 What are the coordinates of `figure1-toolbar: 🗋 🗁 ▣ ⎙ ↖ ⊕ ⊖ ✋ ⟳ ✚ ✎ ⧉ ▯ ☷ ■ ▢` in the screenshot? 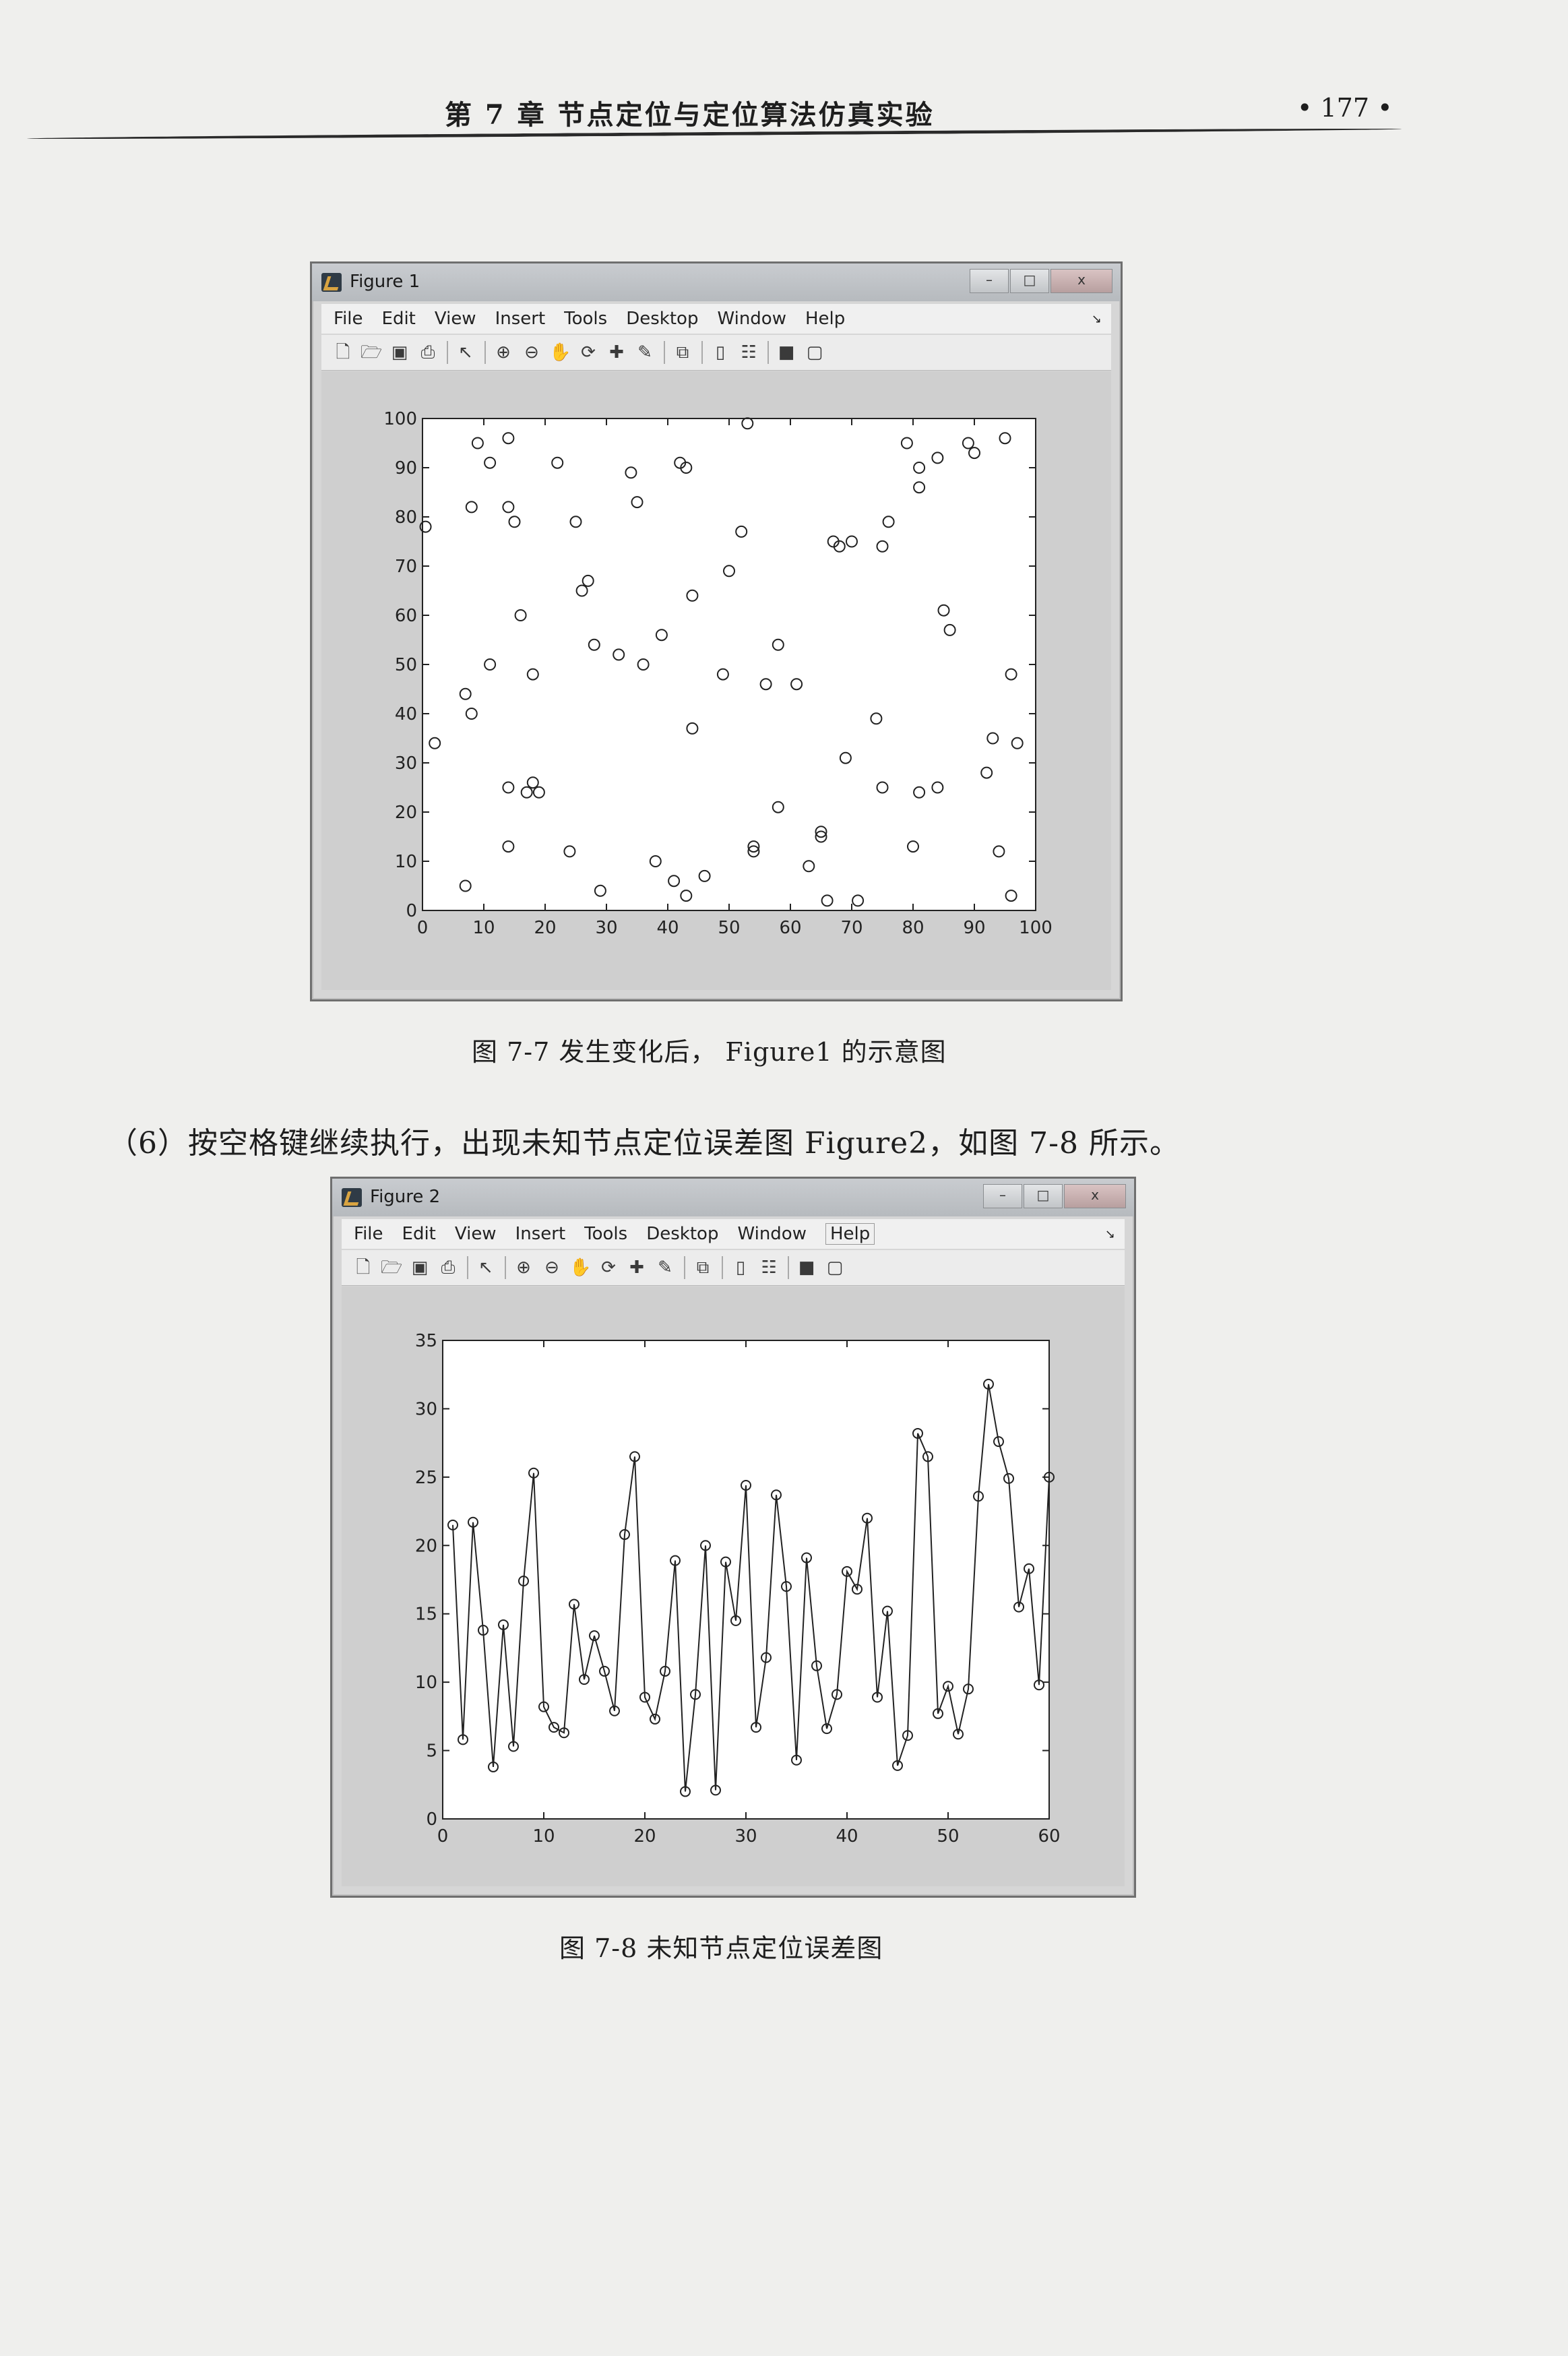 It's located at (716, 353).